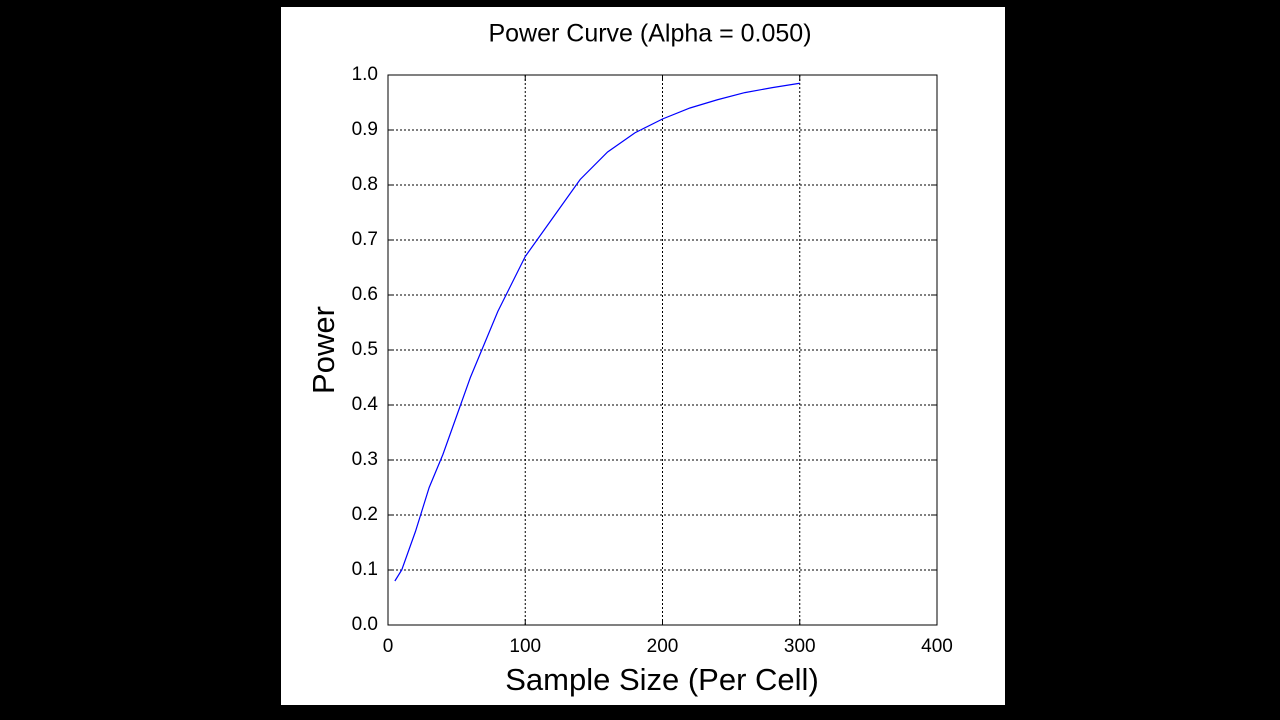 The width and height of the screenshot is (1280, 720). Describe the element at coordinates (662, 679) in the screenshot. I see `x-axis-label: Sample Size (Per Cell)` at that location.